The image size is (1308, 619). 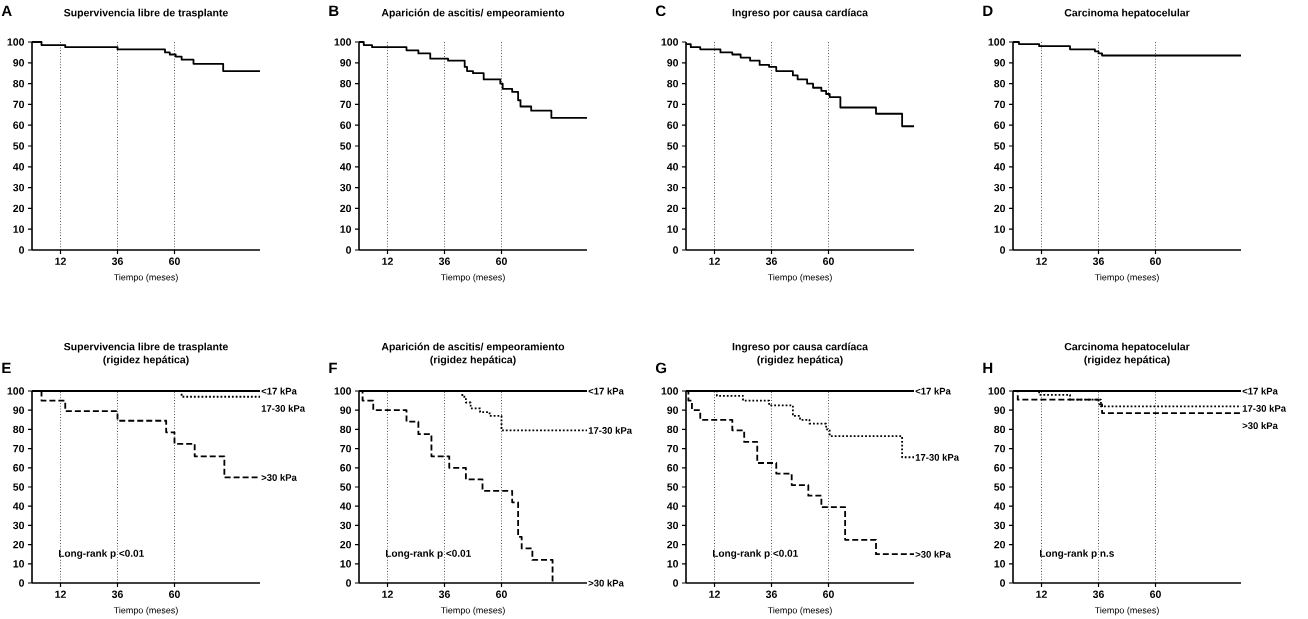 What do you see at coordinates (6, 368) in the screenshot?
I see `text: E` at bounding box center [6, 368].